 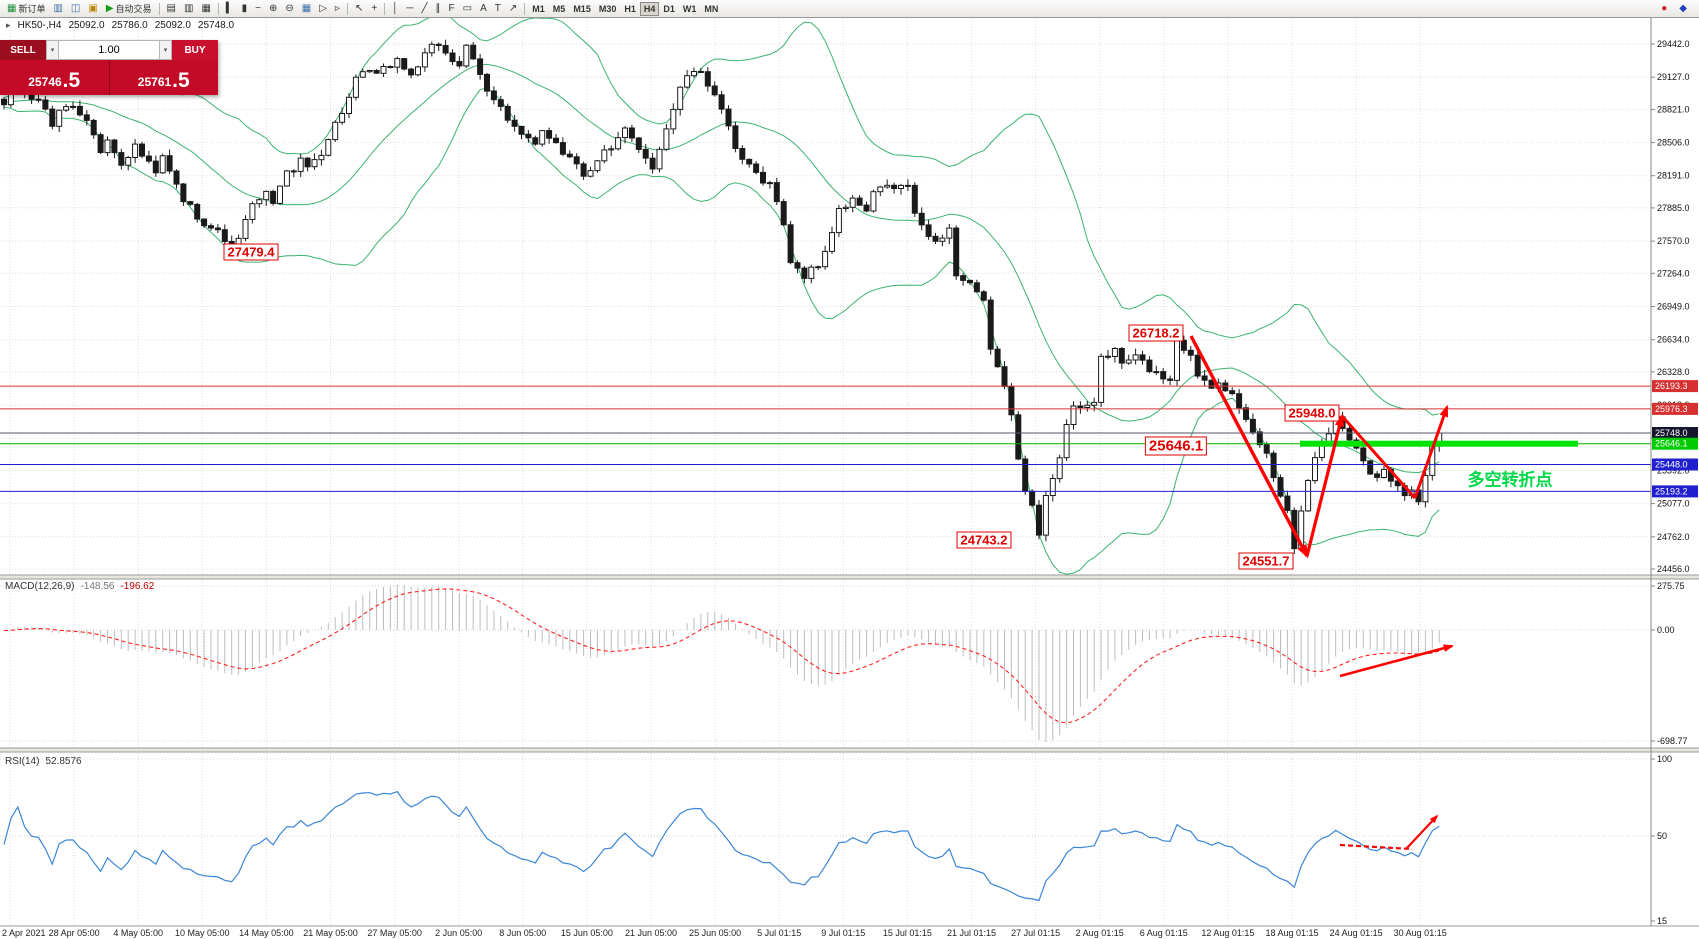 I want to click on toolbar-candlestick-mode: ▮, so click(x=245, y=9).